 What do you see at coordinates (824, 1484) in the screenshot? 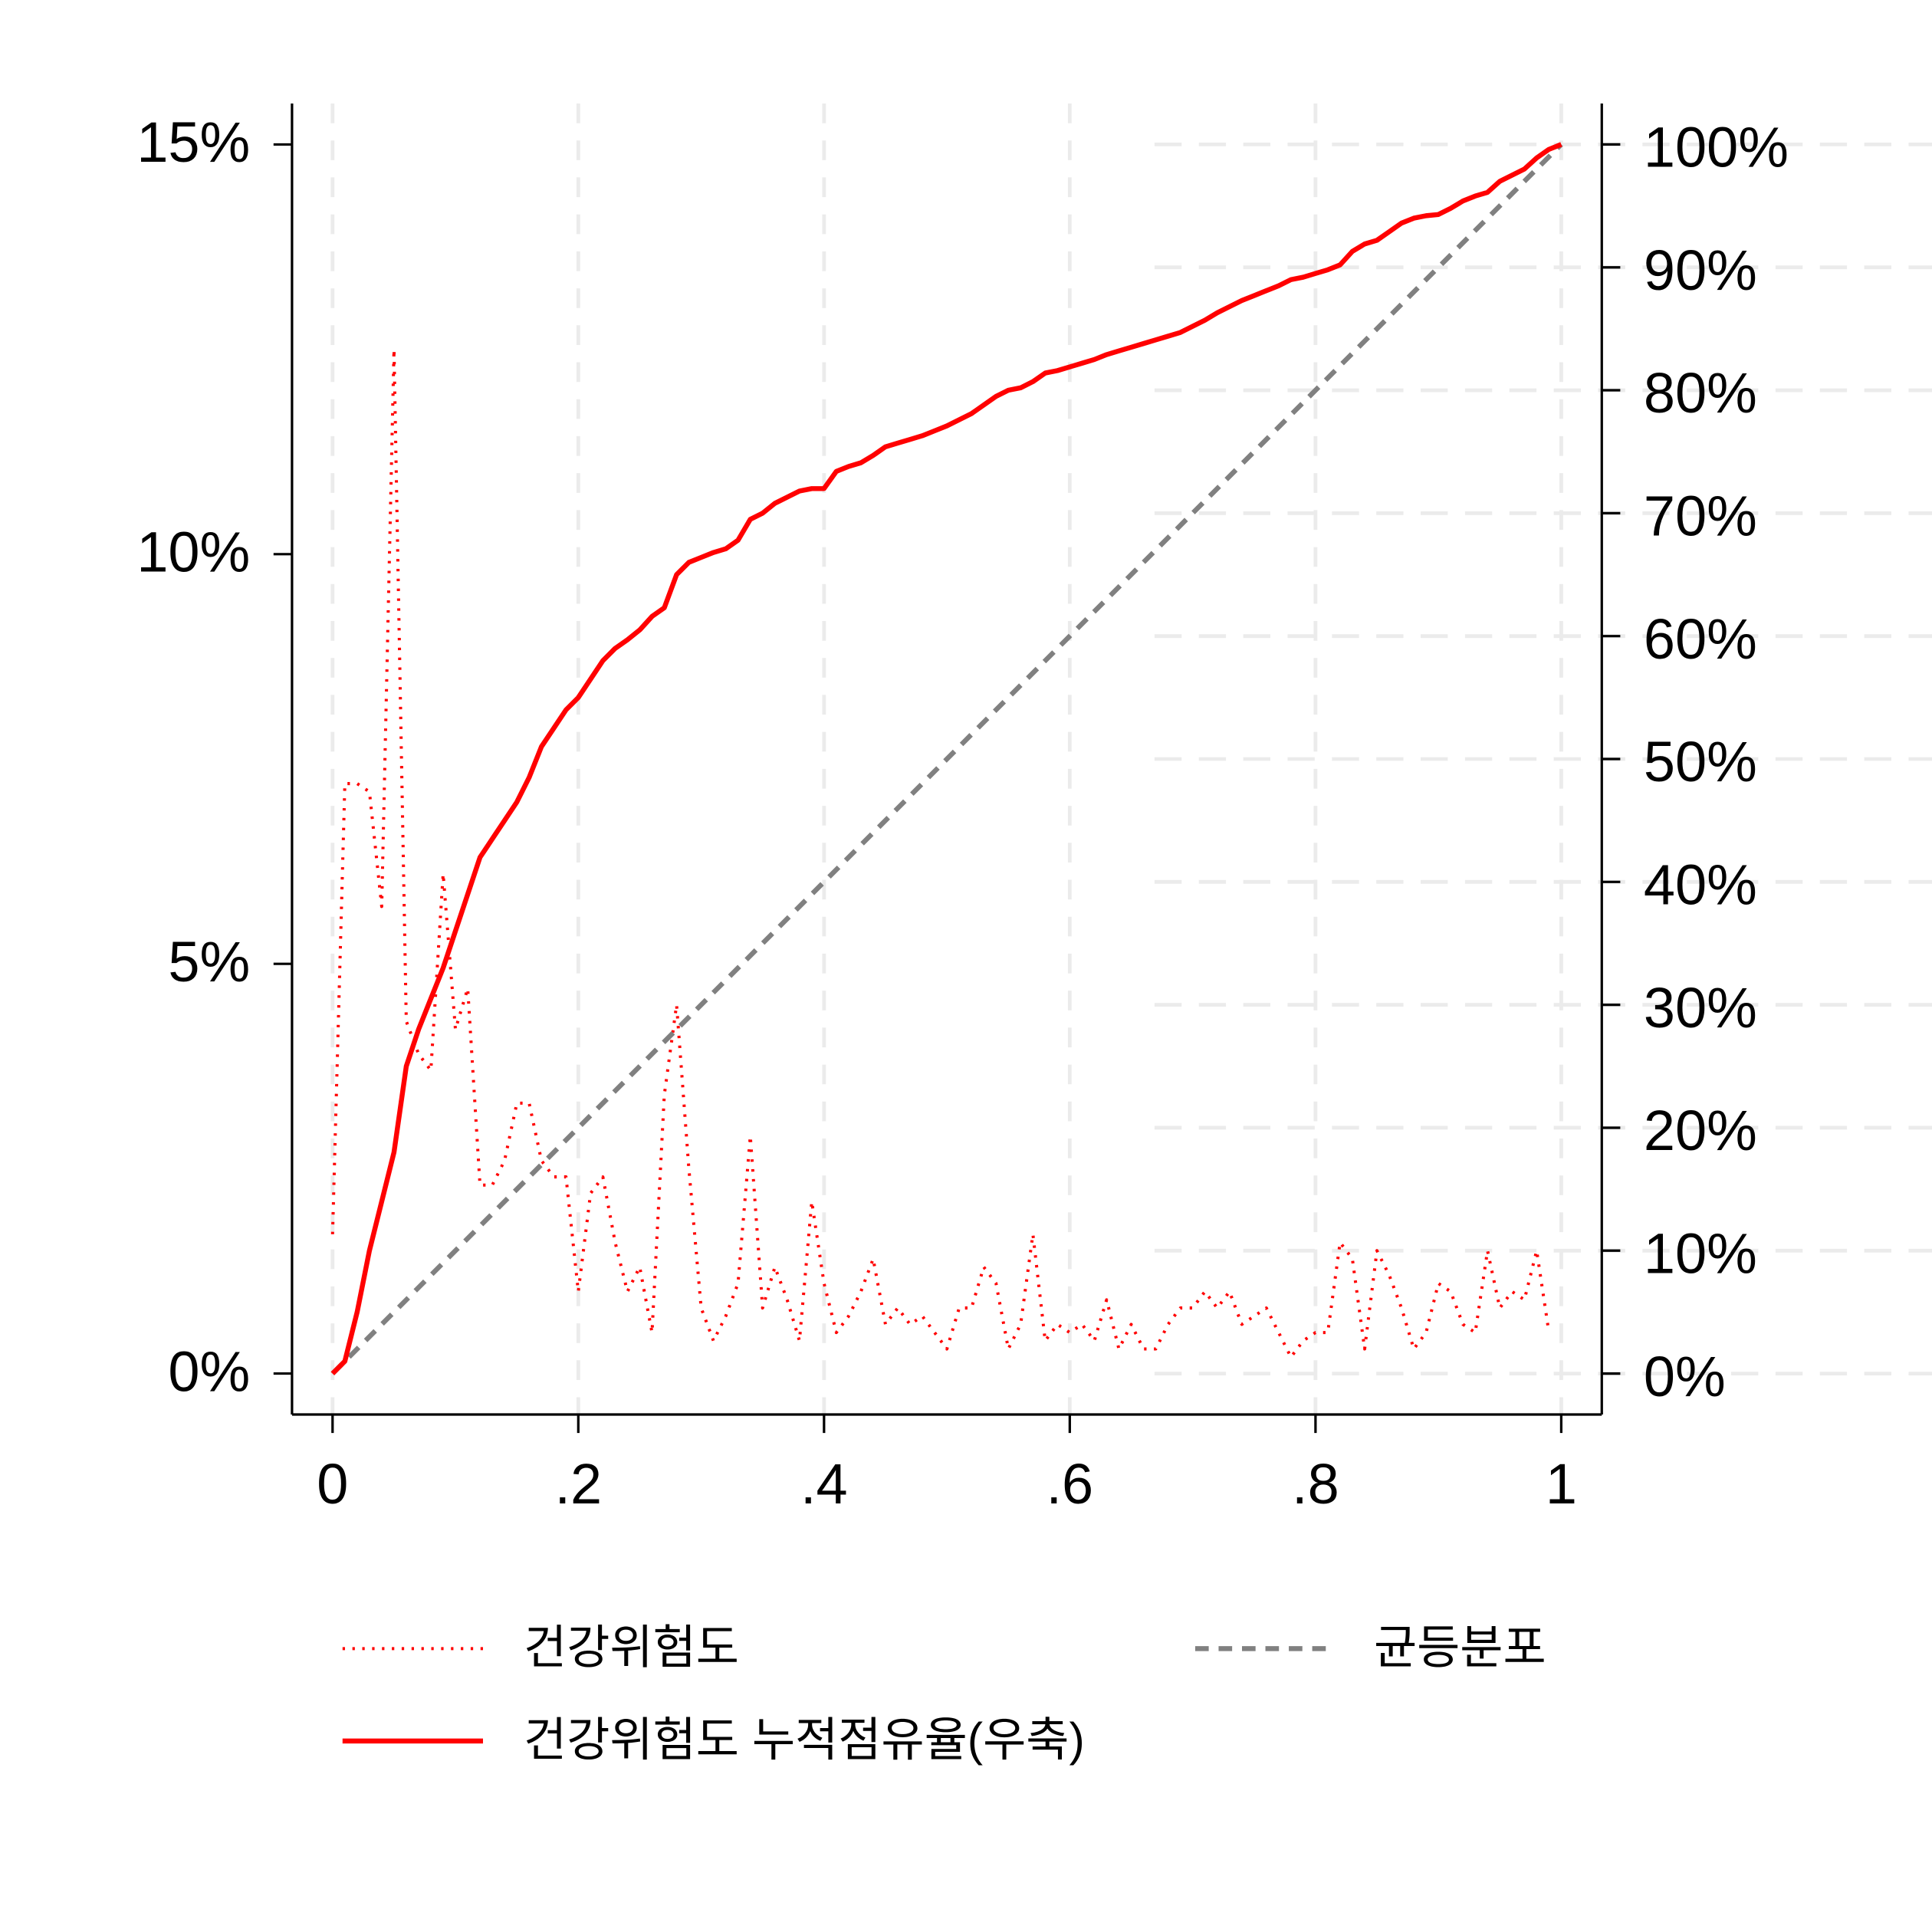
I see `x-tick-label: .4` at bounding box center [824, 1484].